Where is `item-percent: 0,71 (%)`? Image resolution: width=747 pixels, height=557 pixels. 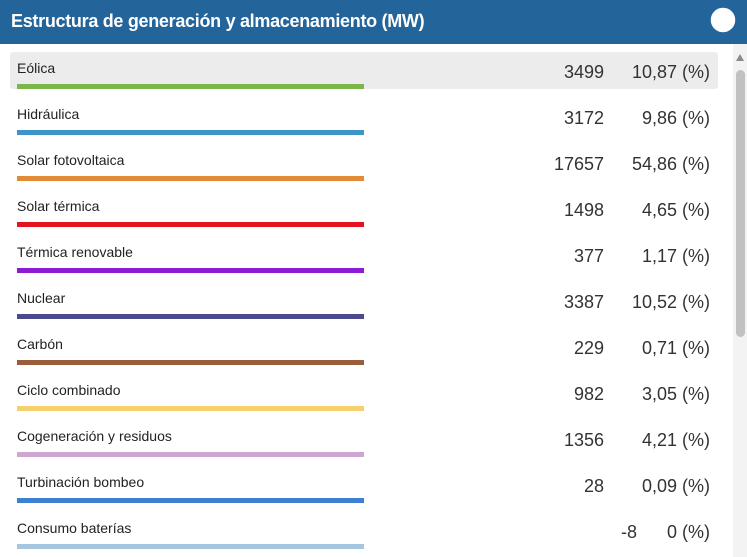 item-percent: 0,71 (%) is located at coordinates (675, 348).